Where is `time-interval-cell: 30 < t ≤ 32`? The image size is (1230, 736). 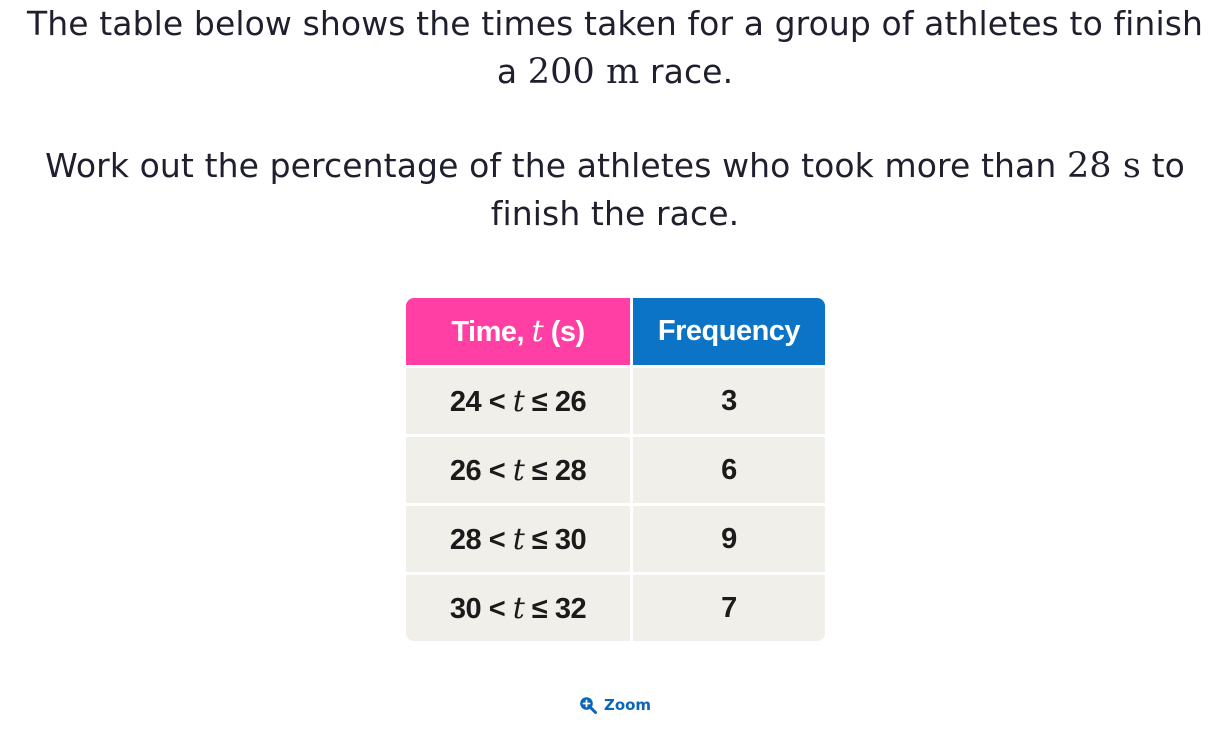
time-interval-cell: 30 < t ≤ 32 is located at coordinates (519, 606).